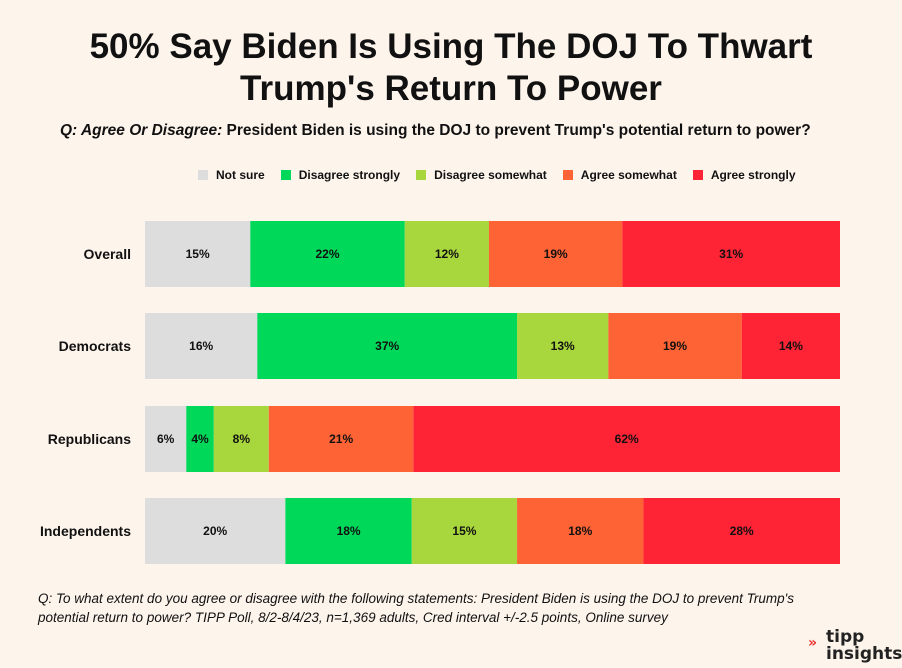 The height and width of the screenshot is (668, 902). I want to click on data-label: 22%, so click(328, 254).